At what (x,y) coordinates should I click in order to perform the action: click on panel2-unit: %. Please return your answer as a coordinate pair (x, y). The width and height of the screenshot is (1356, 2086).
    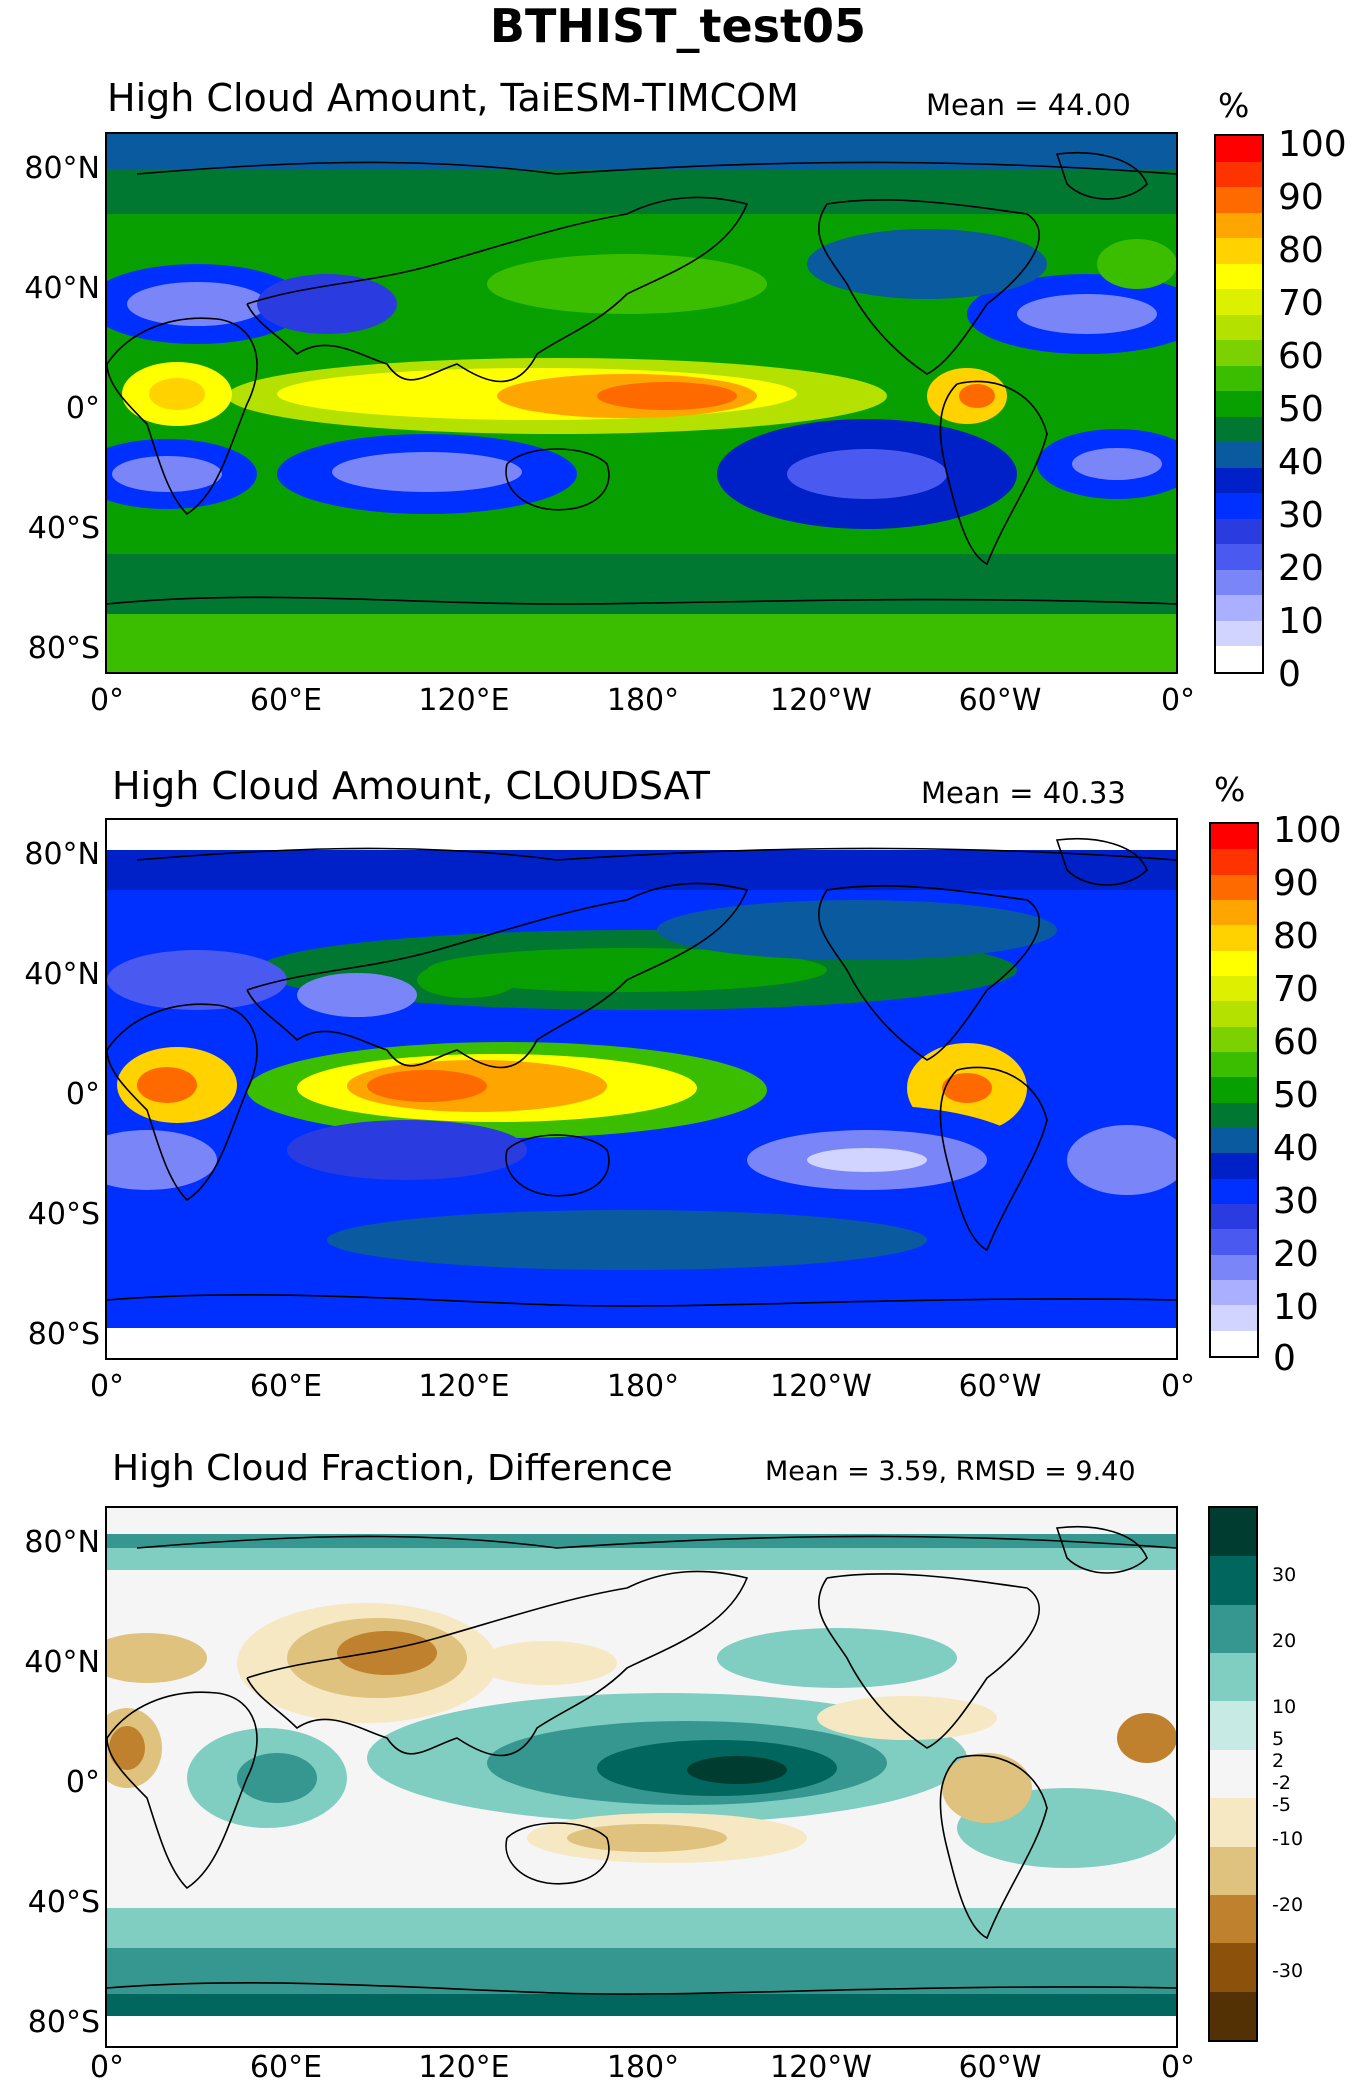
    Looking at the image, I should click on (1230, 789).